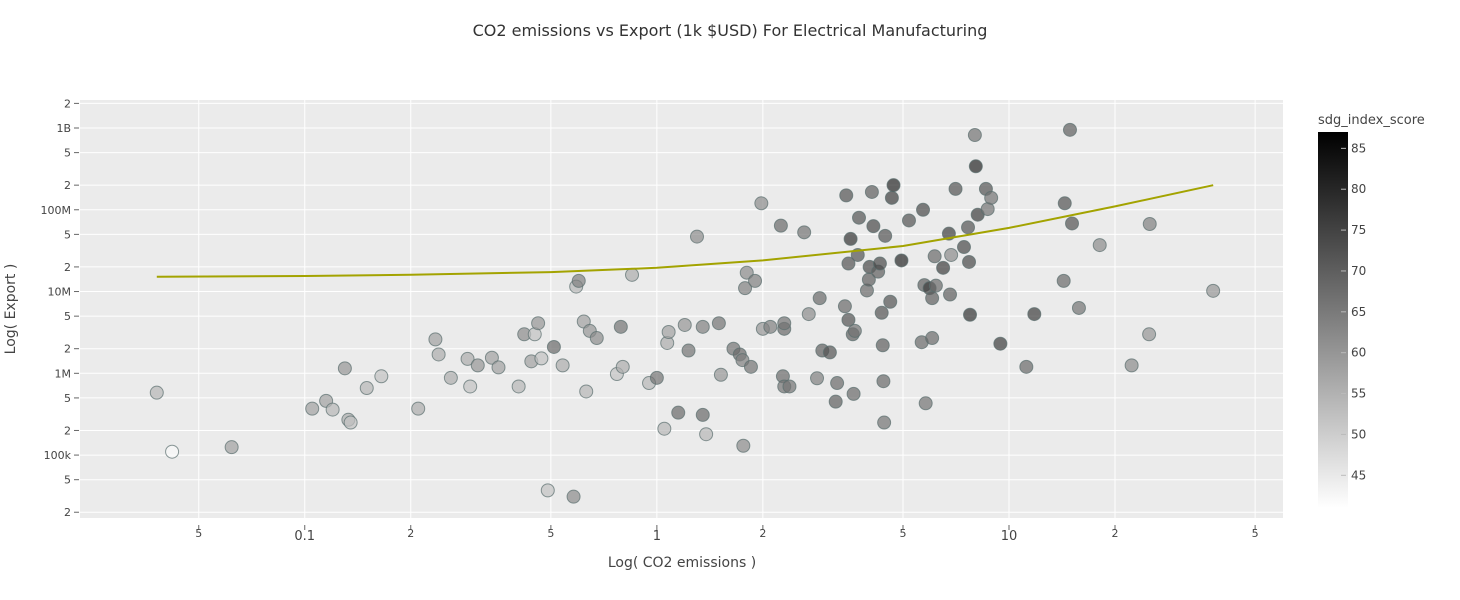 The height and width of the screenshot is (600, 1460). I want to click on colorbar-title: sdg_index_score, so click(1371, 120).